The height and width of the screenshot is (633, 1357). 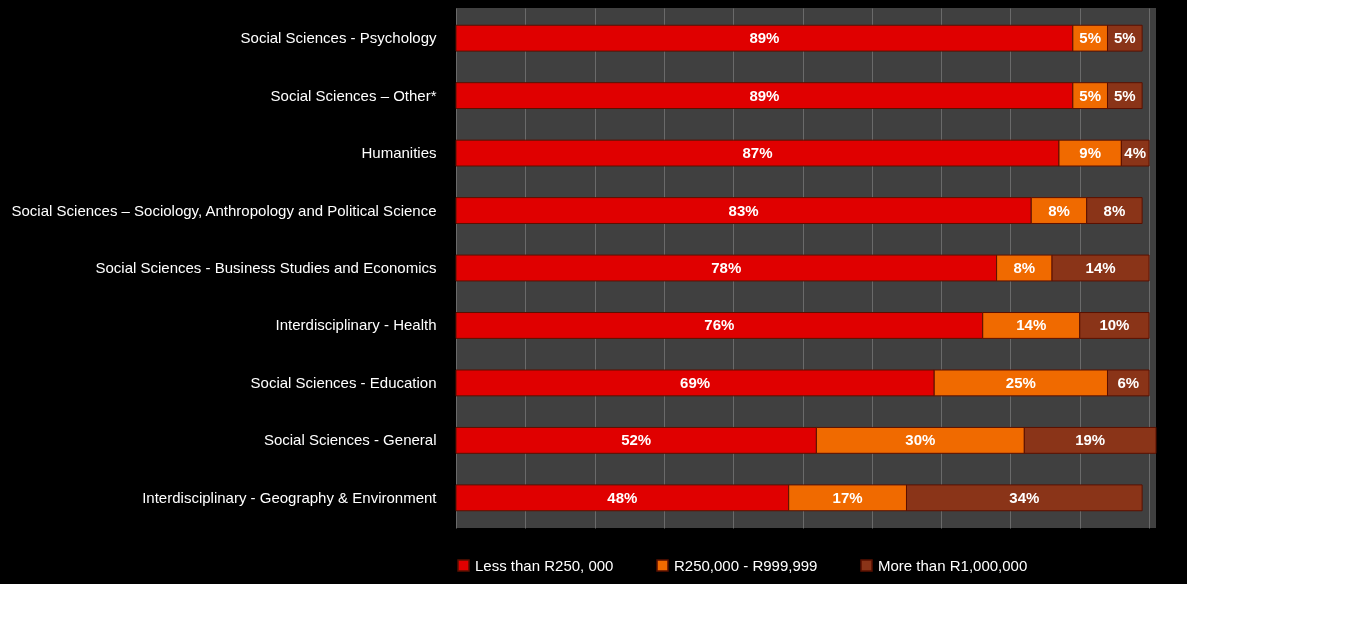 I want to click on data-label: 69%, so click(x=695, y=382).